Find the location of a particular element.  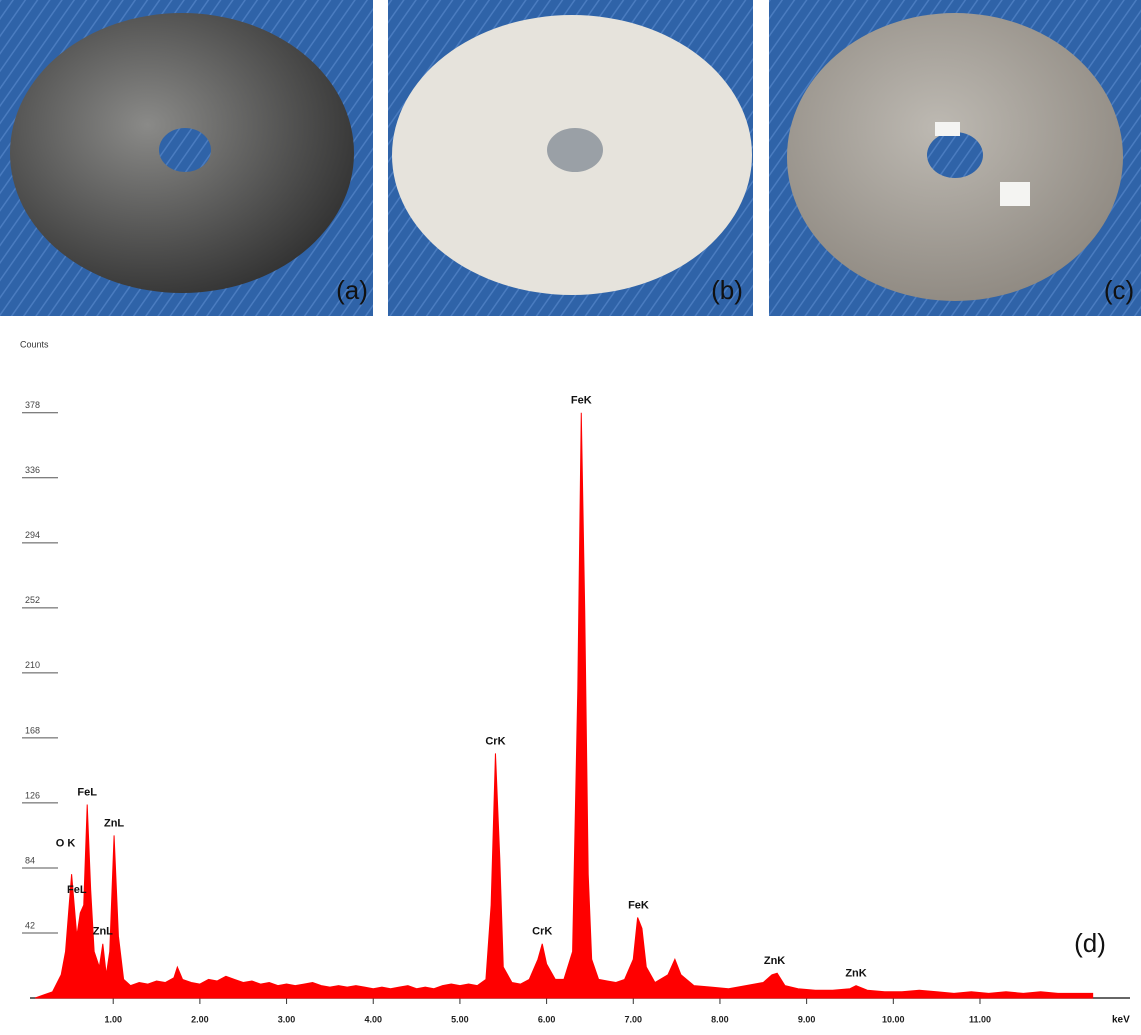

peak-label: O K is located at coordinates (66, 843).